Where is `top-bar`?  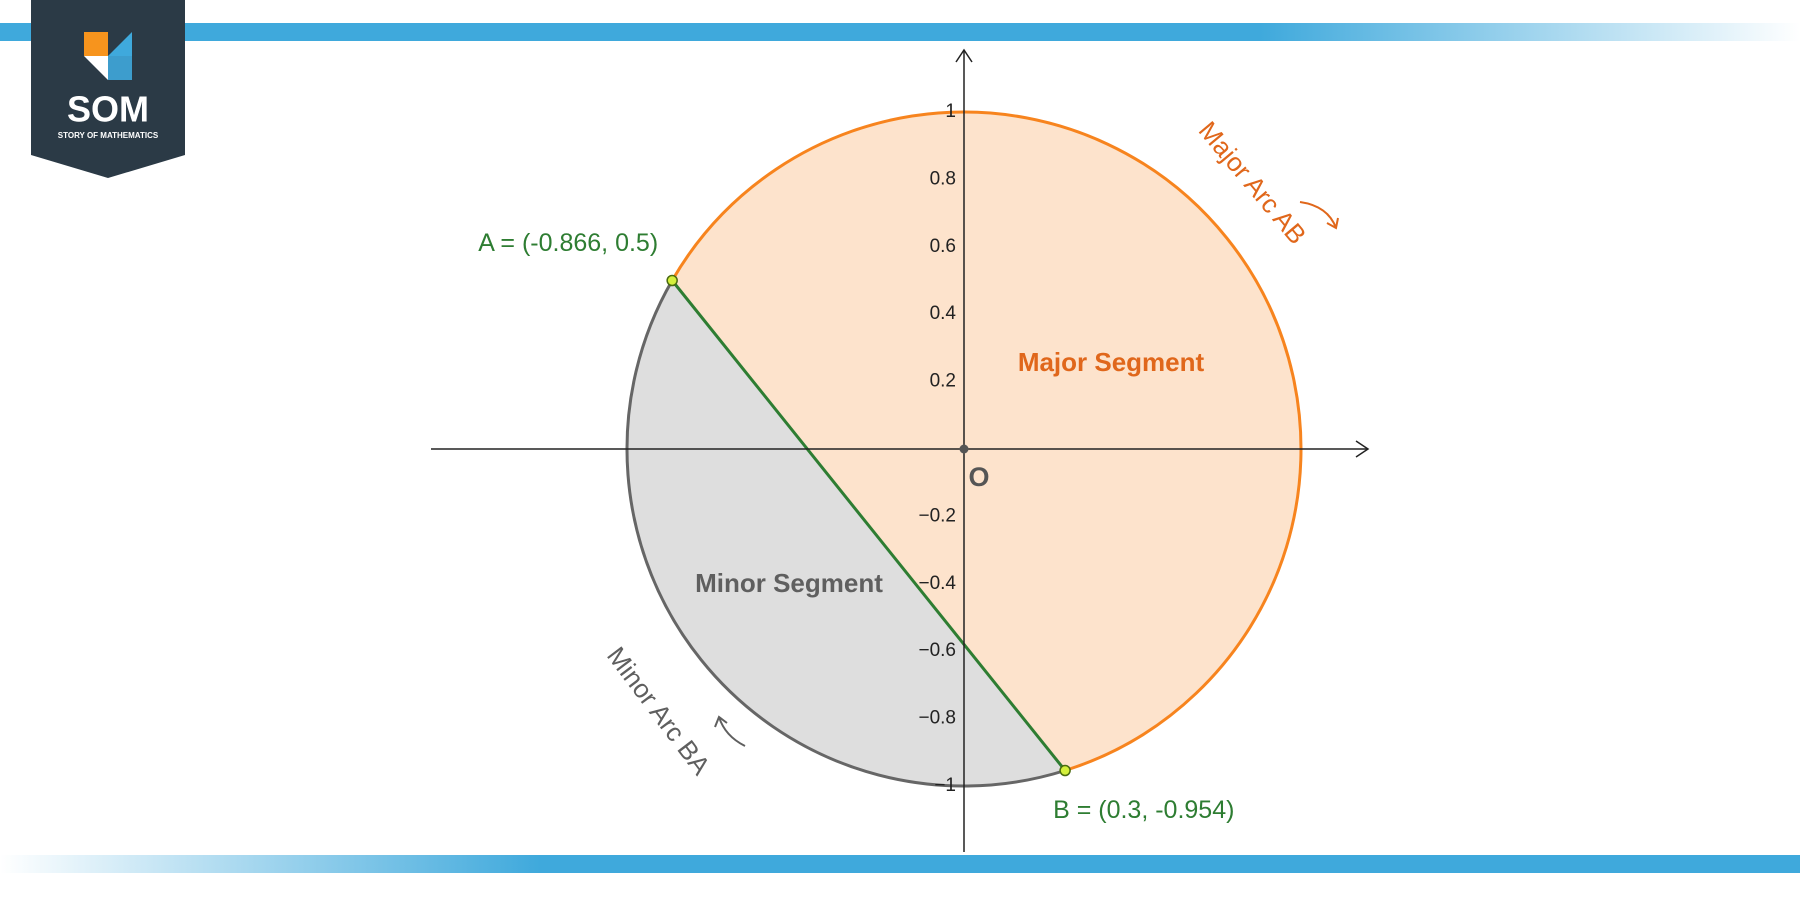
top-bar is located at coordinates (900, 32).